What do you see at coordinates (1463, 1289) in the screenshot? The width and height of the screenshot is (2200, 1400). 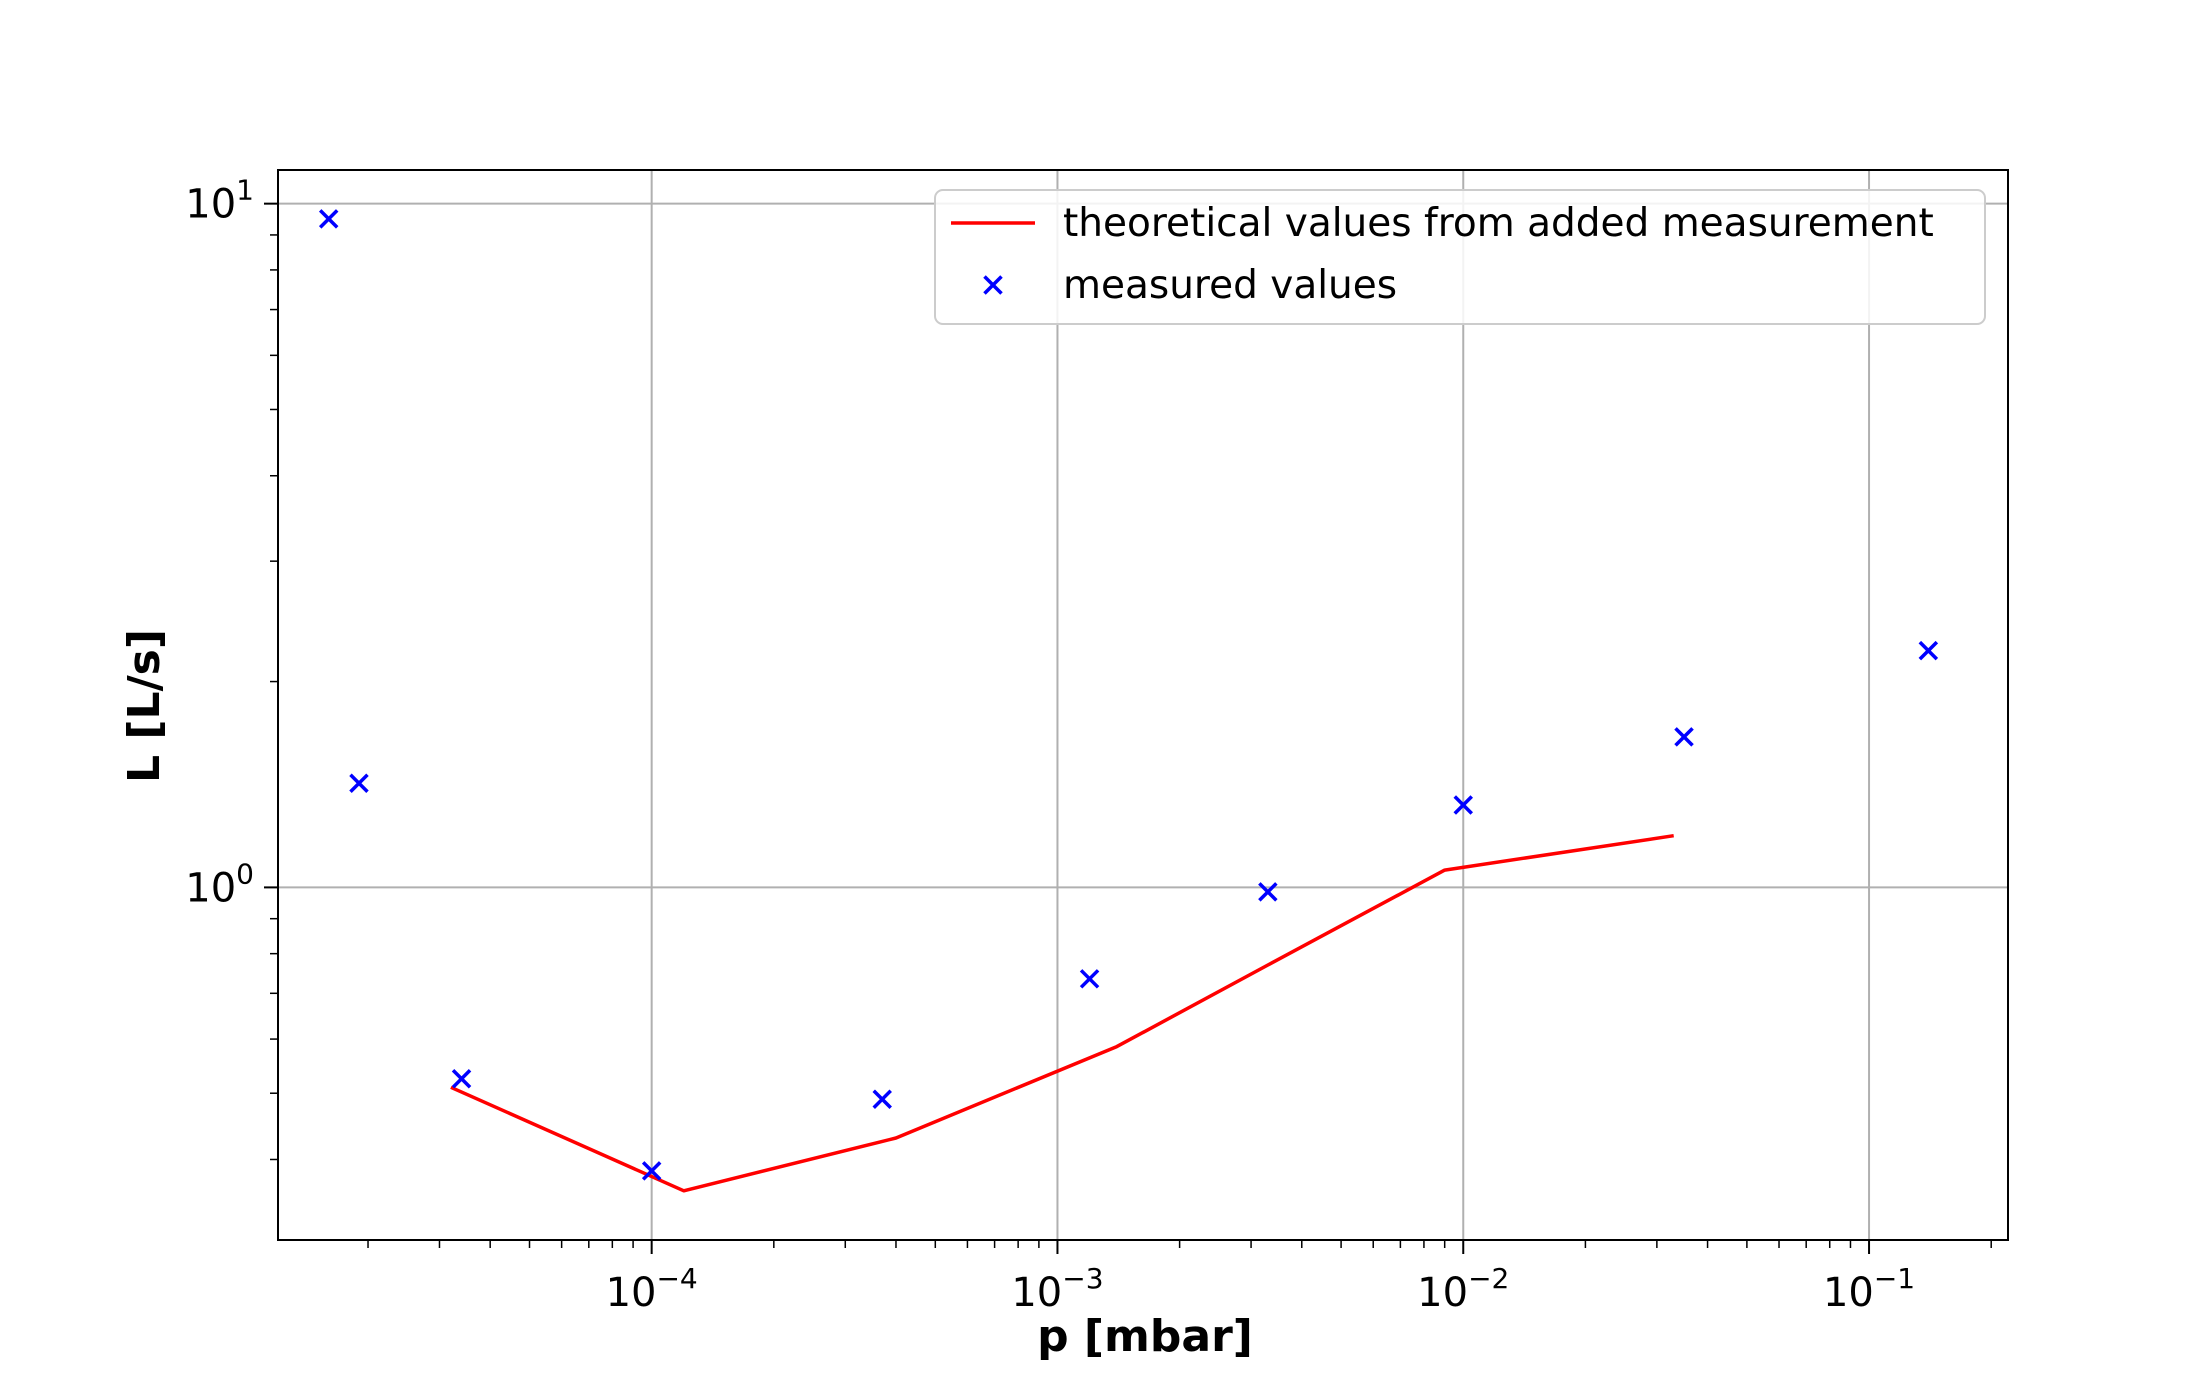 I see `x-tick-label: 10⁻²` at bounding box center [1463, 1289].